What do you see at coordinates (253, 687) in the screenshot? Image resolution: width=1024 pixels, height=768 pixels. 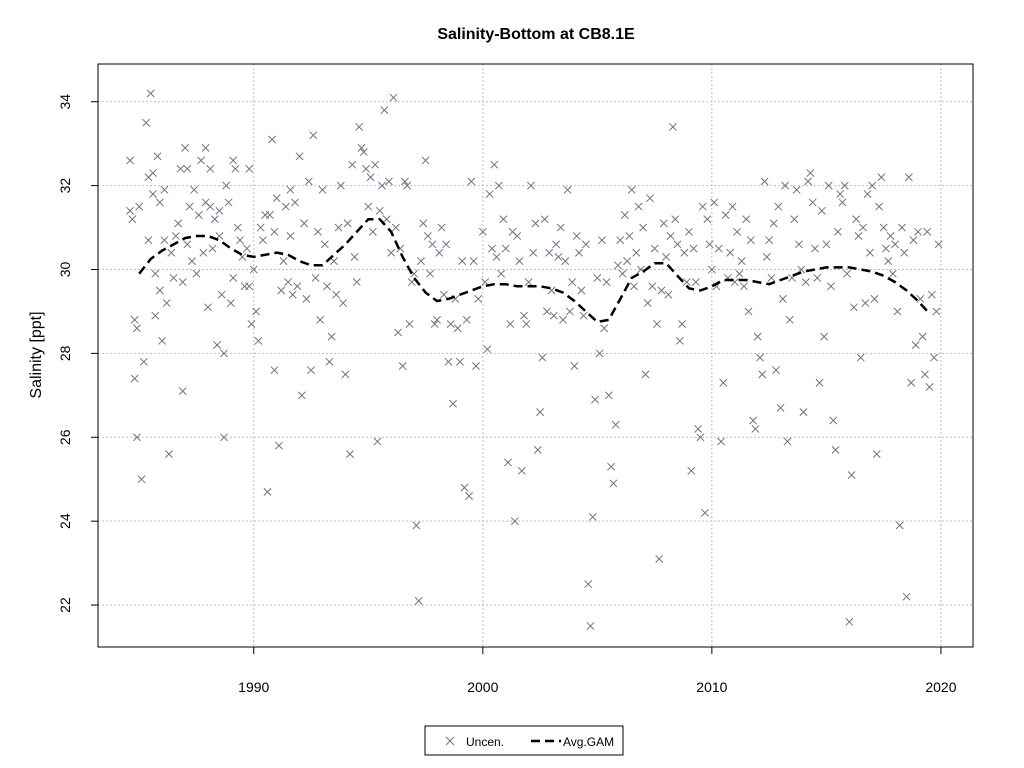 I see `x-tick-label-1990: 1990` at bounding box center [253, 687].